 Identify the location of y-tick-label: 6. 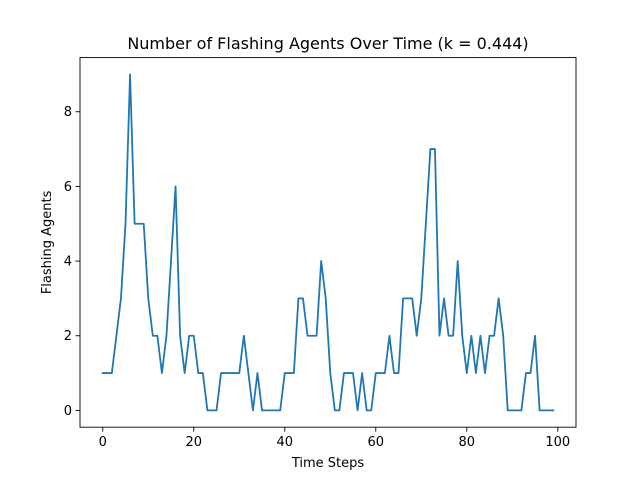
(68, 187).